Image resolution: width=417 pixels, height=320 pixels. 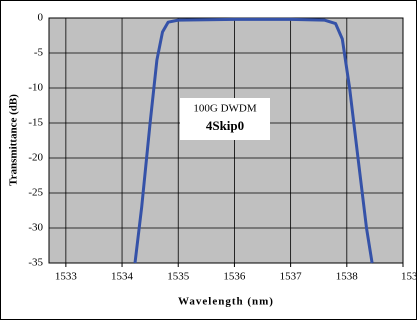 I want to click on y-tick-label: 0, so click(x=41, y=18).